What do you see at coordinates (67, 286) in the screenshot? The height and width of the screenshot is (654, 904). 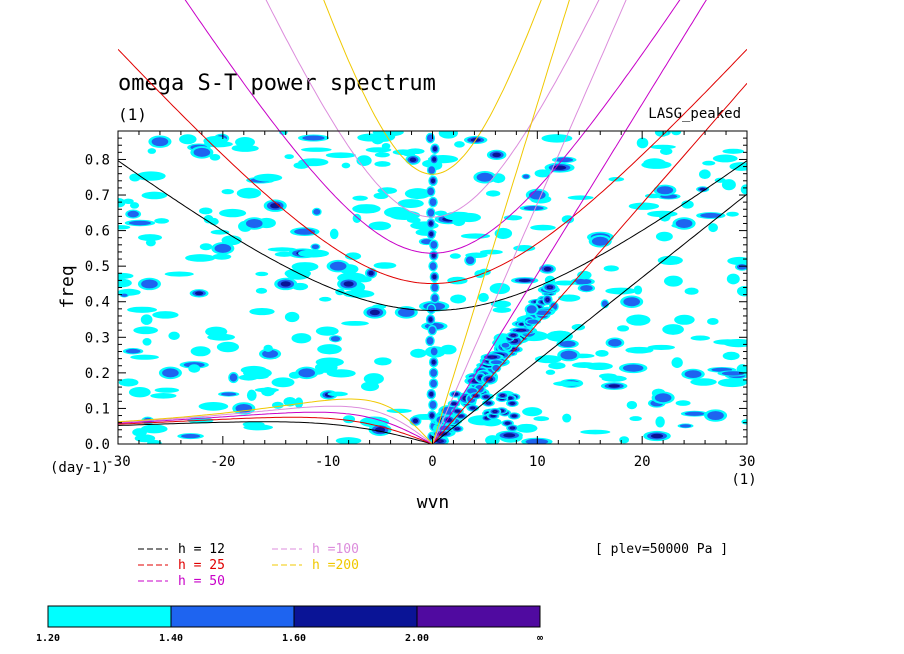 I see `y-axis-label: freq` at bounding box center [67, 286].